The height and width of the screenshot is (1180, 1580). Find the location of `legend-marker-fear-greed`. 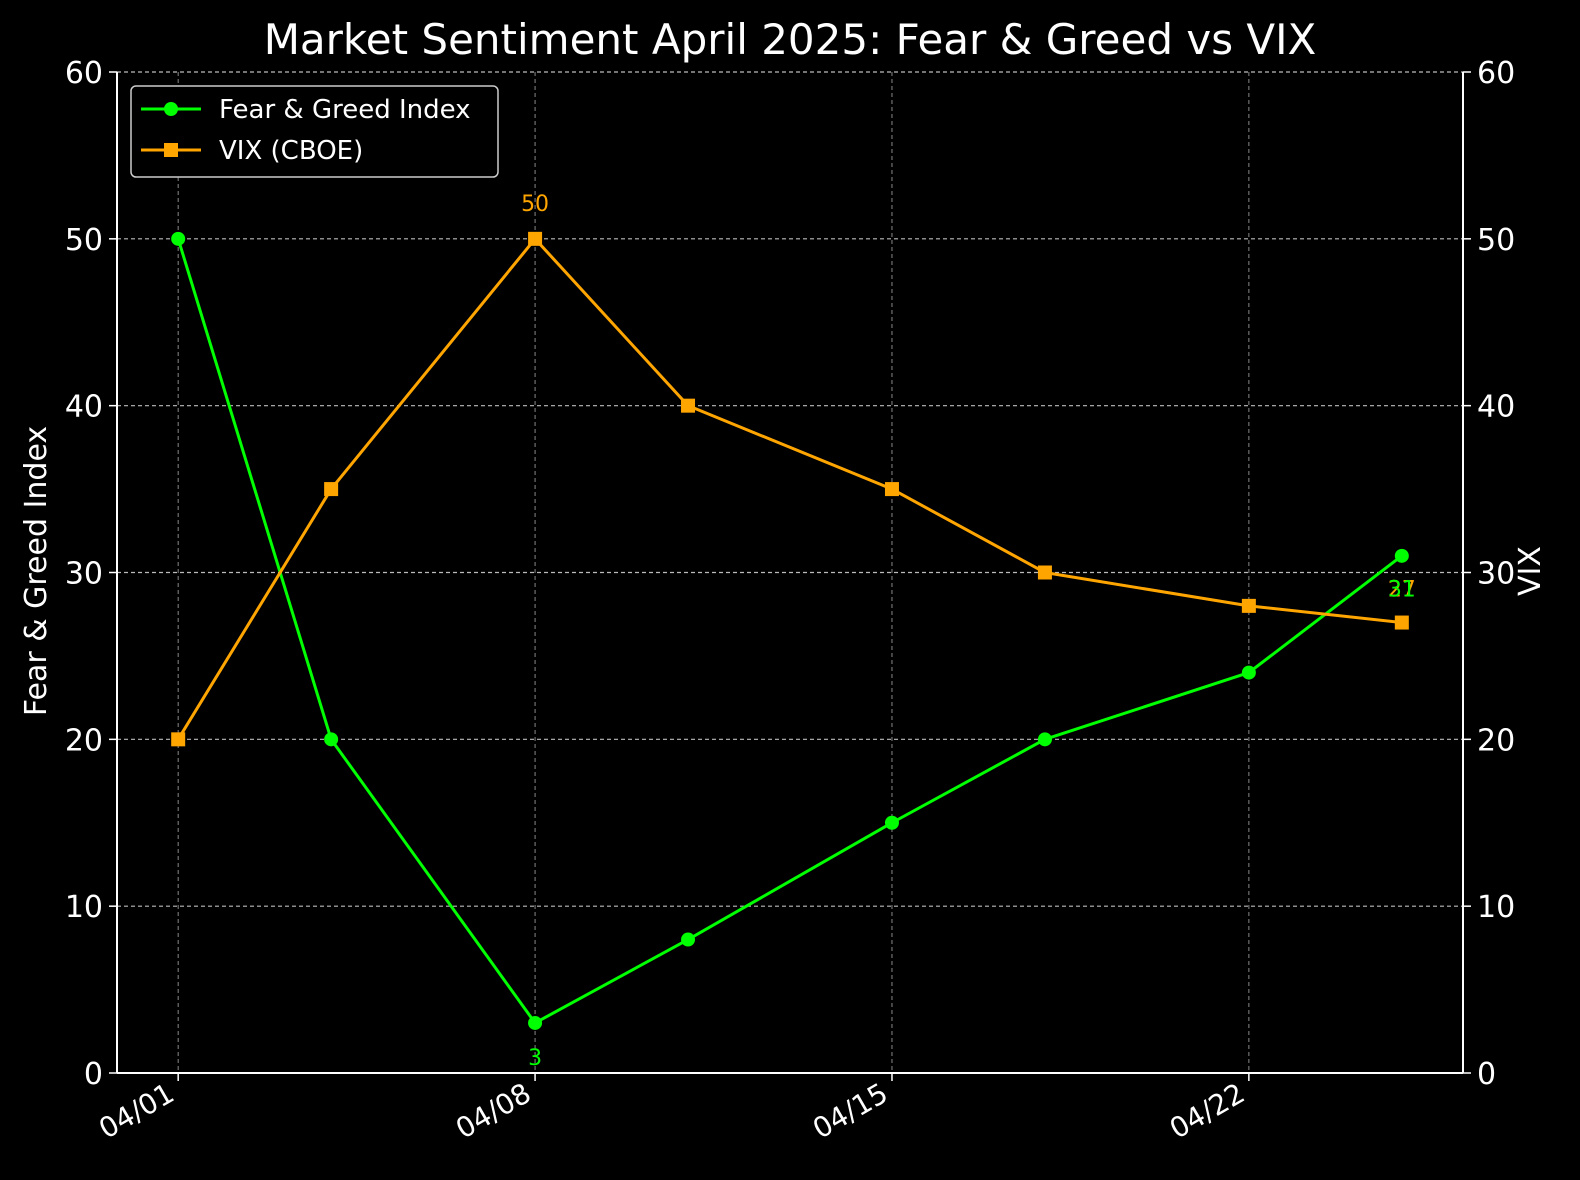

legend-marker-fear-greed is located at coordinates (171, 109).